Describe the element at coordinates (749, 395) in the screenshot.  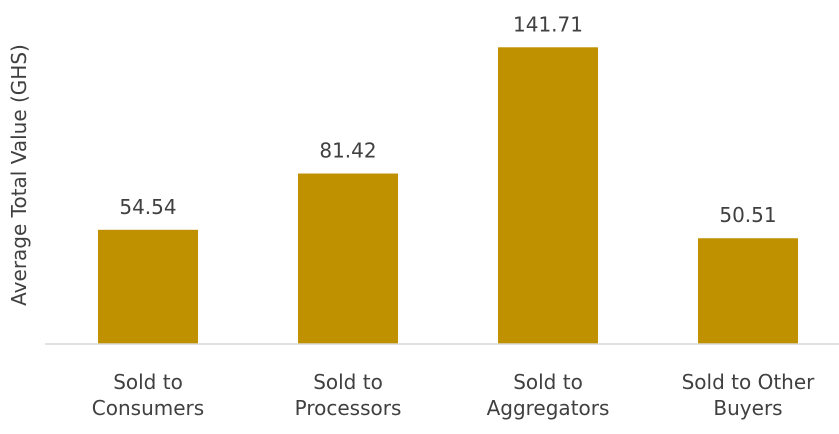
I see `x-tick-label: Sold to Other Buyers` at that location.